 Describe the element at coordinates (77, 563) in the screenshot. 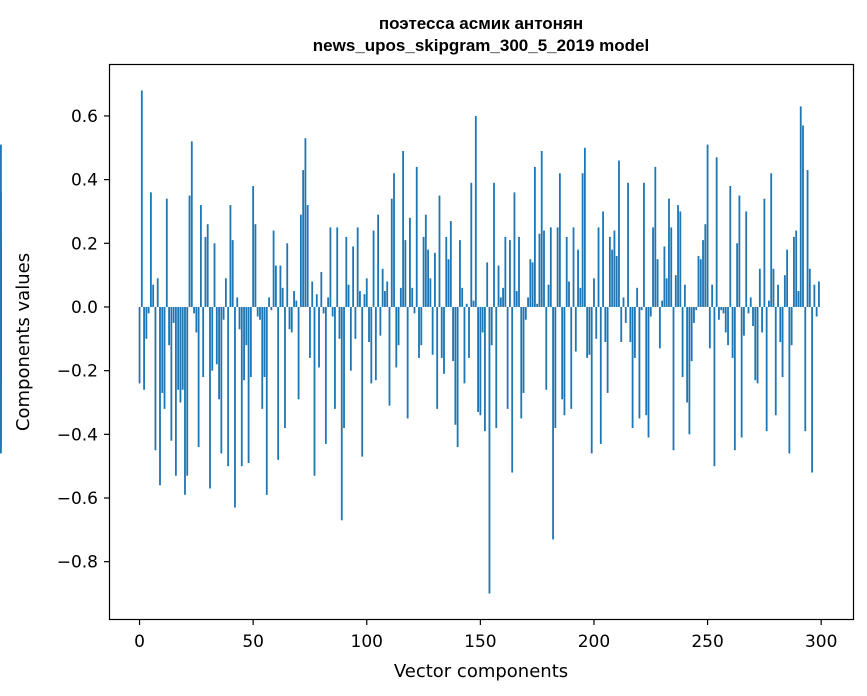

I see `y-tick-label: −0.8` at that location.